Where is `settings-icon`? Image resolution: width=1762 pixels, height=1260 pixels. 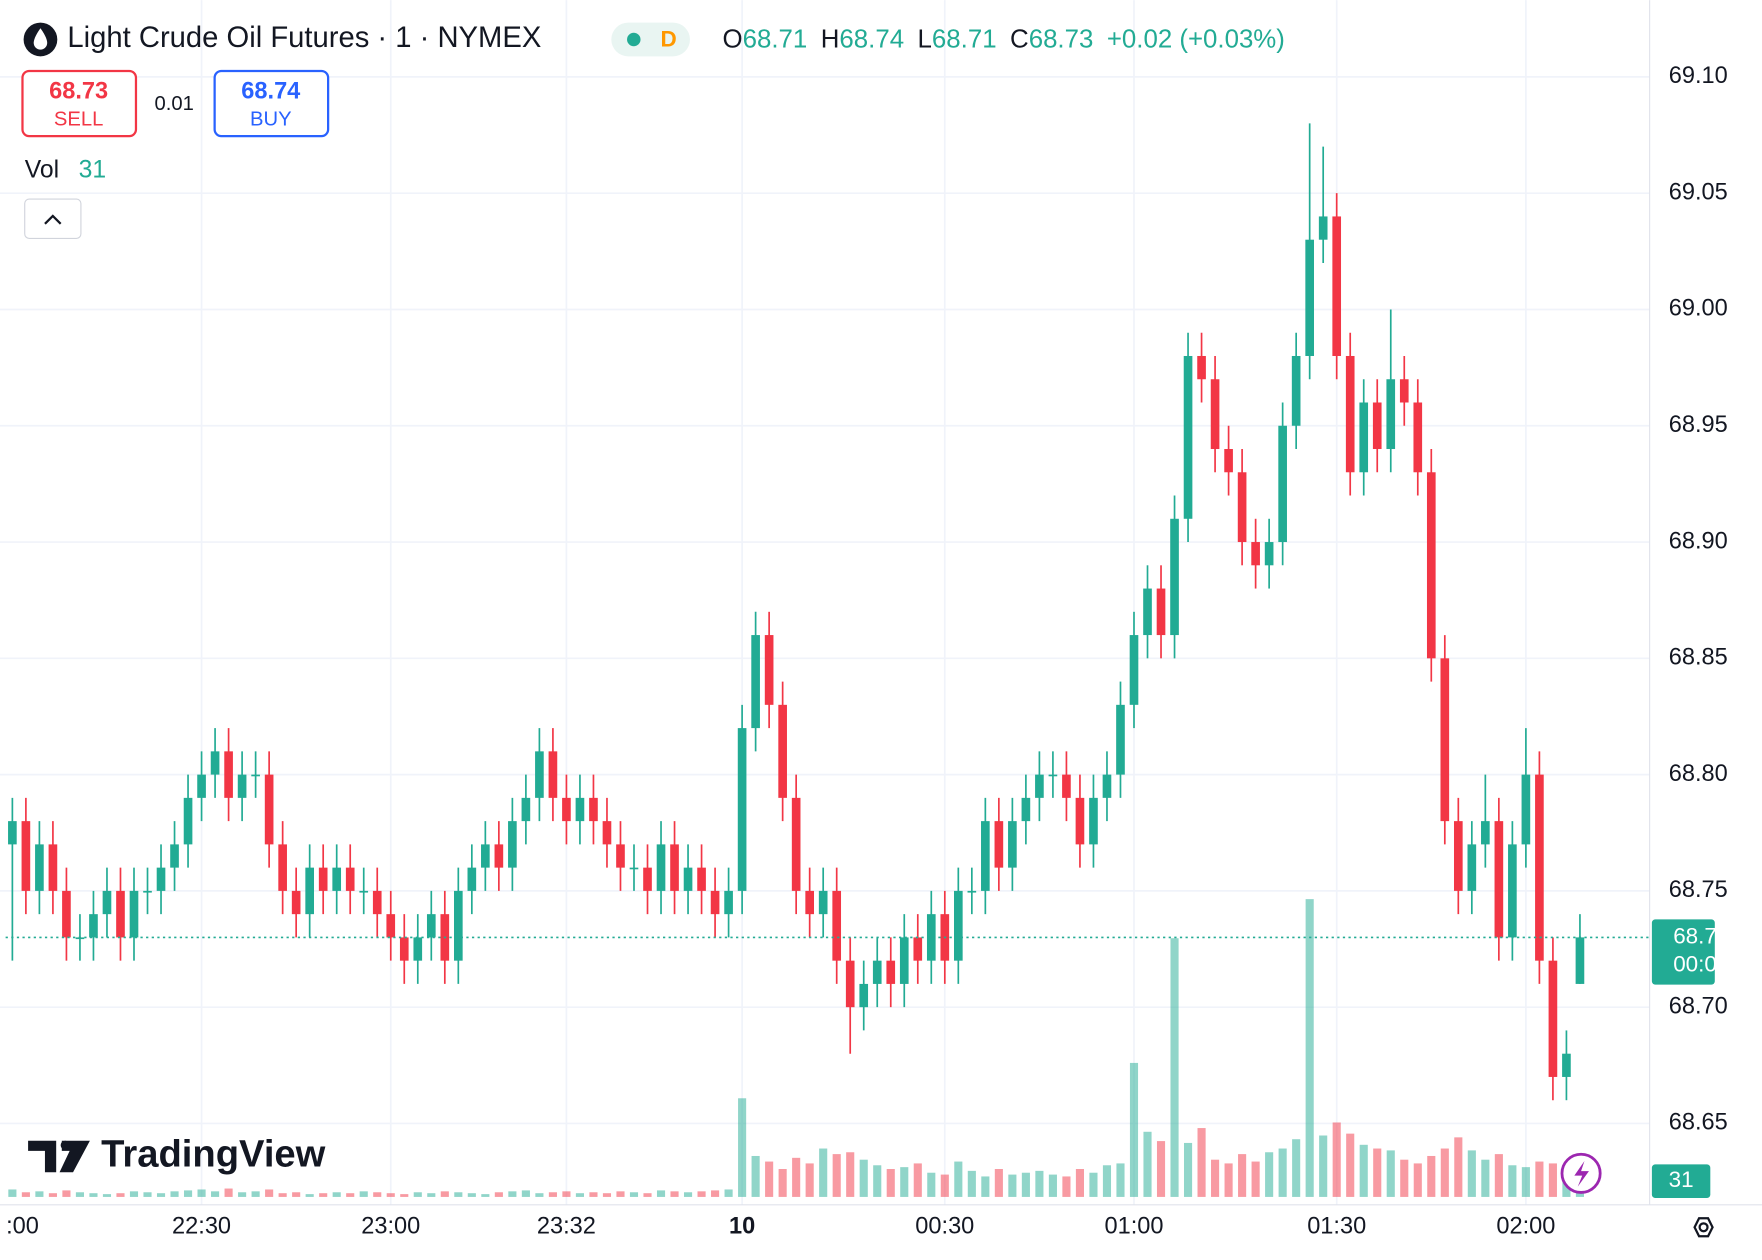 settings-icon is located at coordinates (1703, 1227).